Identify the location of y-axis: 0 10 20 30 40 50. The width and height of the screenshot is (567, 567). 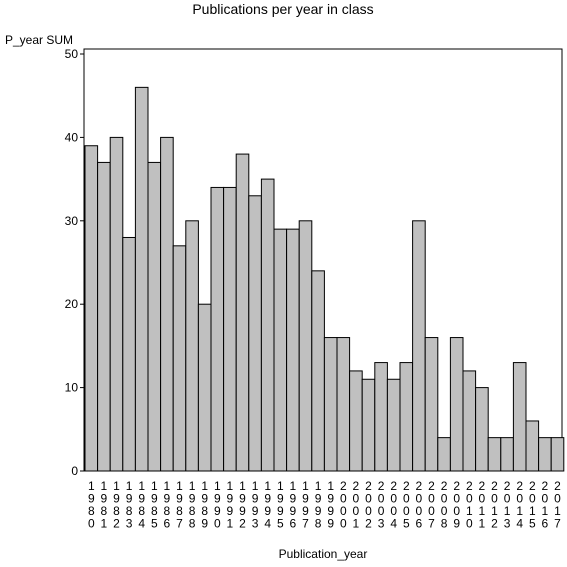
(74, 262).